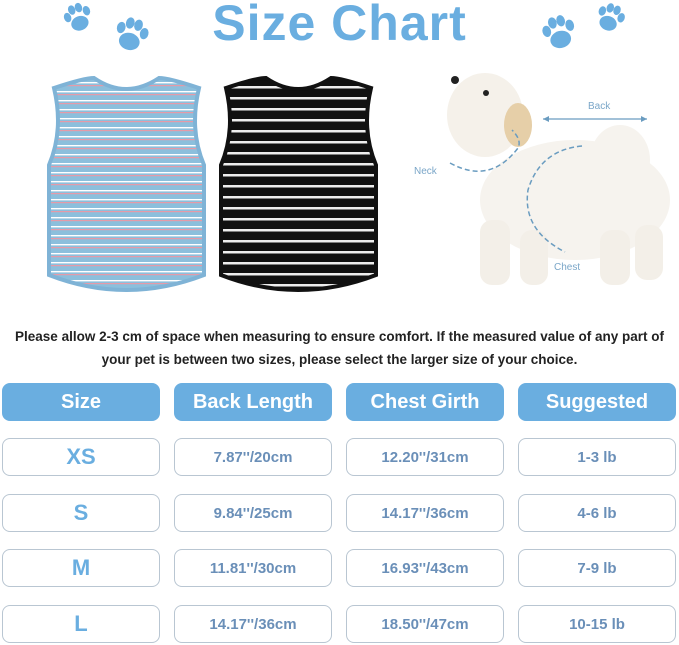 The height and width of the screenshot is (645, 679). Describe the element at coordinates (81, 624) in the screenshot. I see `cell-size: L` at that location.